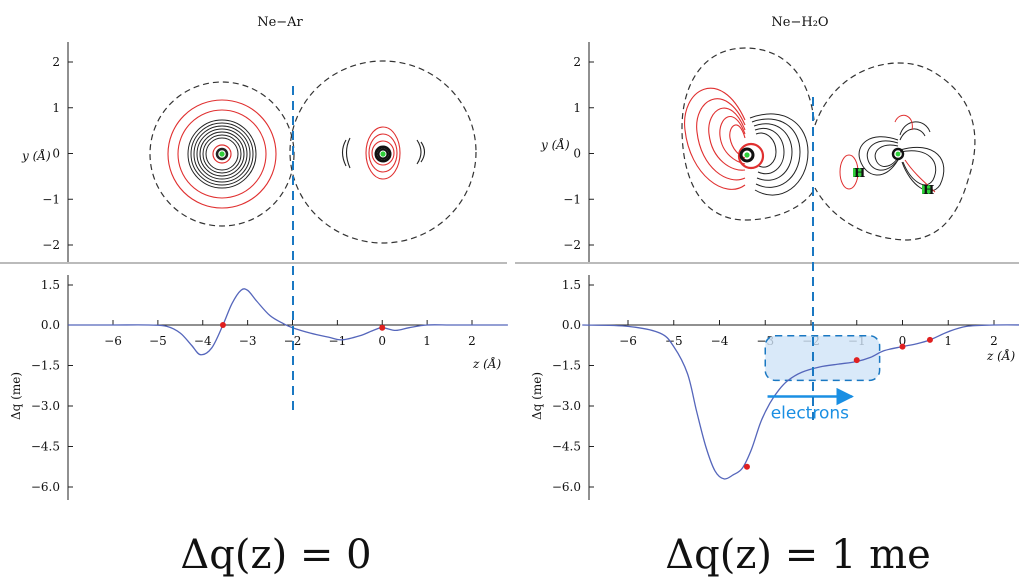 The height and width of the screenshot is (583, 1019). I want to click on y-tick-label: −6.0, so click(566, 487).